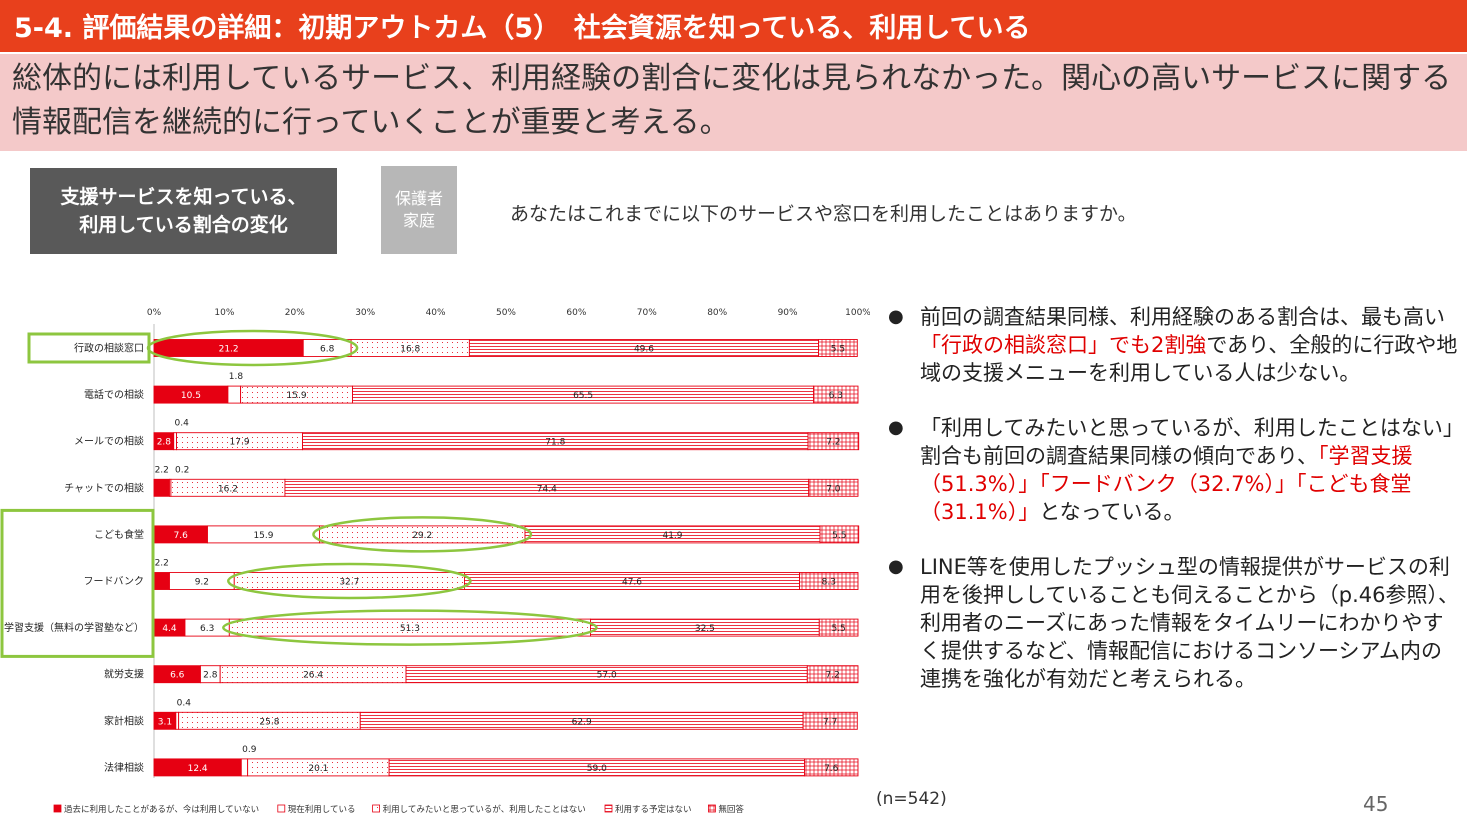 This screenshot has height=817, width=1467. I want to click on data-label: 4.4, so click(169, 629).